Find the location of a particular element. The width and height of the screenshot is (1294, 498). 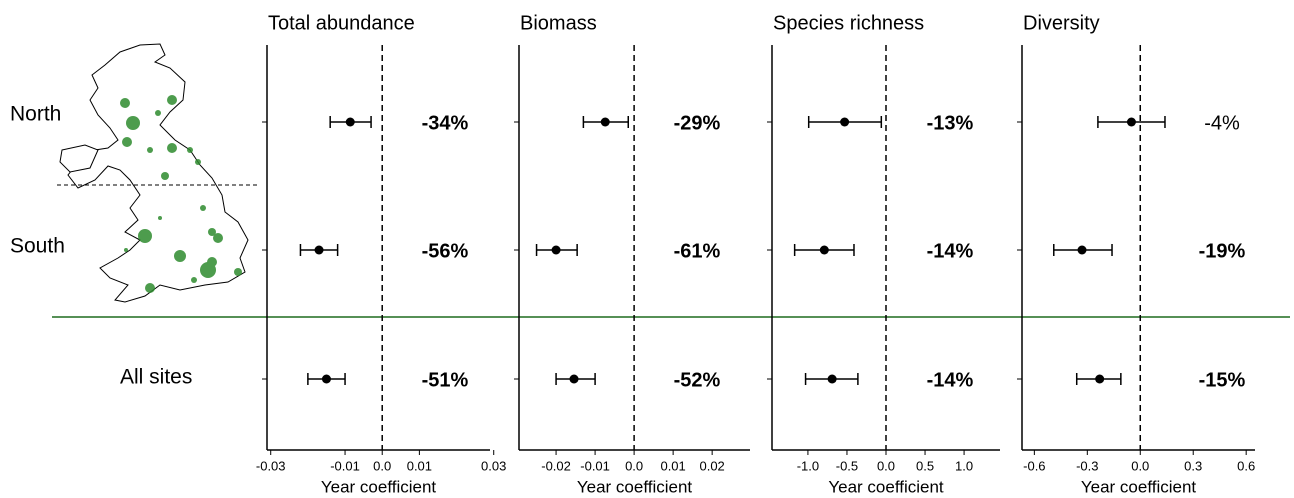

x-tick-label: -0.6 is located at coordinates (1034, 465).